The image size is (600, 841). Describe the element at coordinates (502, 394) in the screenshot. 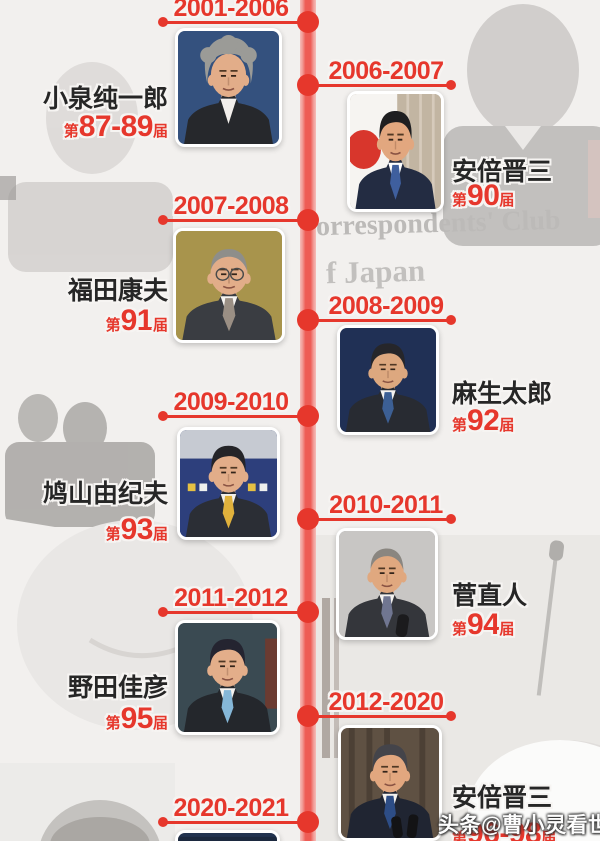

I see `pm-name-label: 麻生太郎` at that location.